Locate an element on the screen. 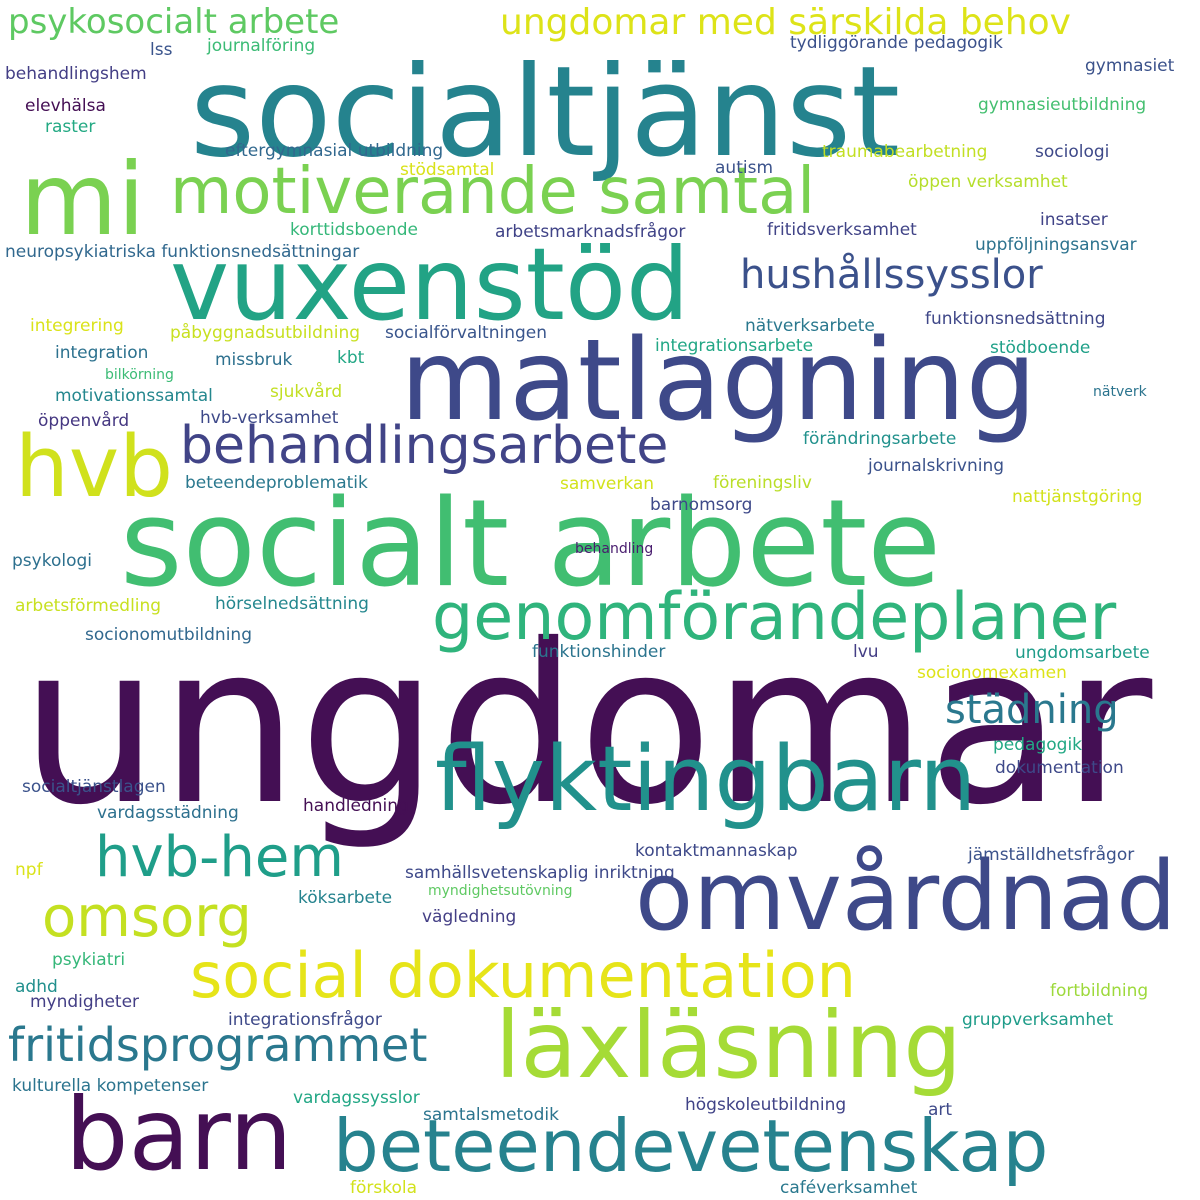  cloud-word: vardagssysslor is located at coordinates (356, 1098).